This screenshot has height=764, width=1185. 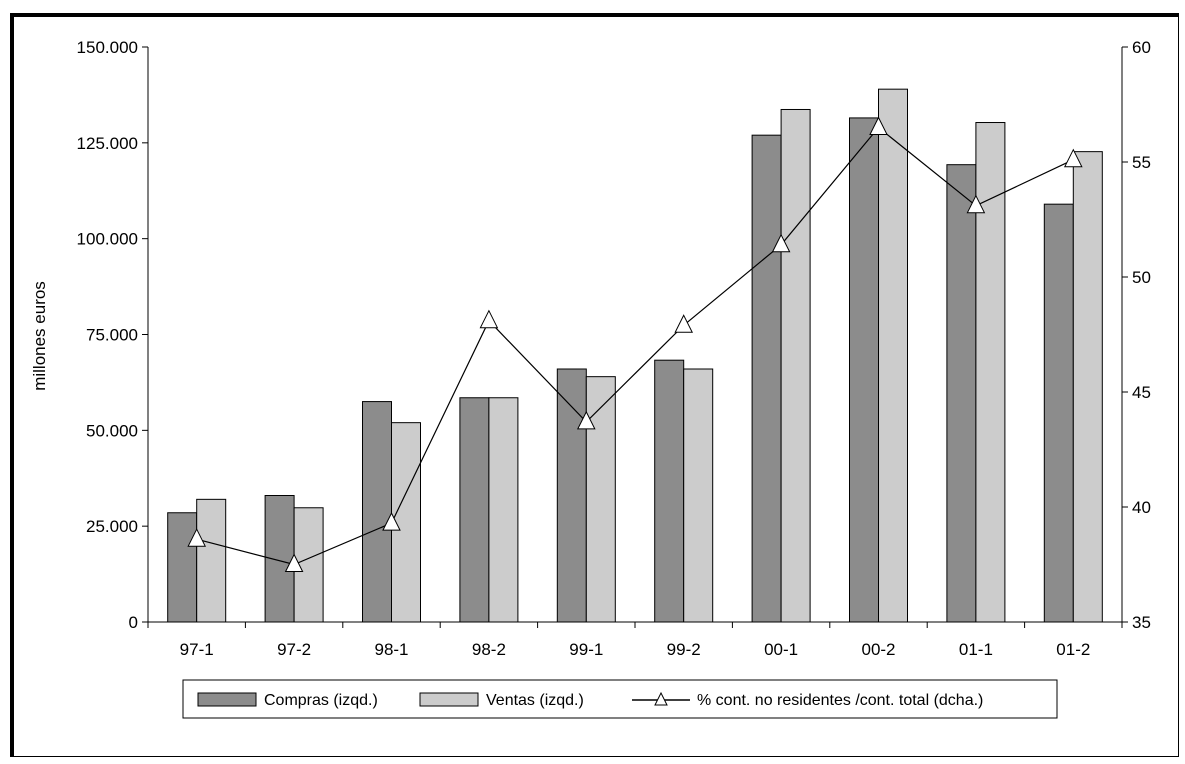 I want to click on x-tick-label: 99-1, so click(x=586, y=649).